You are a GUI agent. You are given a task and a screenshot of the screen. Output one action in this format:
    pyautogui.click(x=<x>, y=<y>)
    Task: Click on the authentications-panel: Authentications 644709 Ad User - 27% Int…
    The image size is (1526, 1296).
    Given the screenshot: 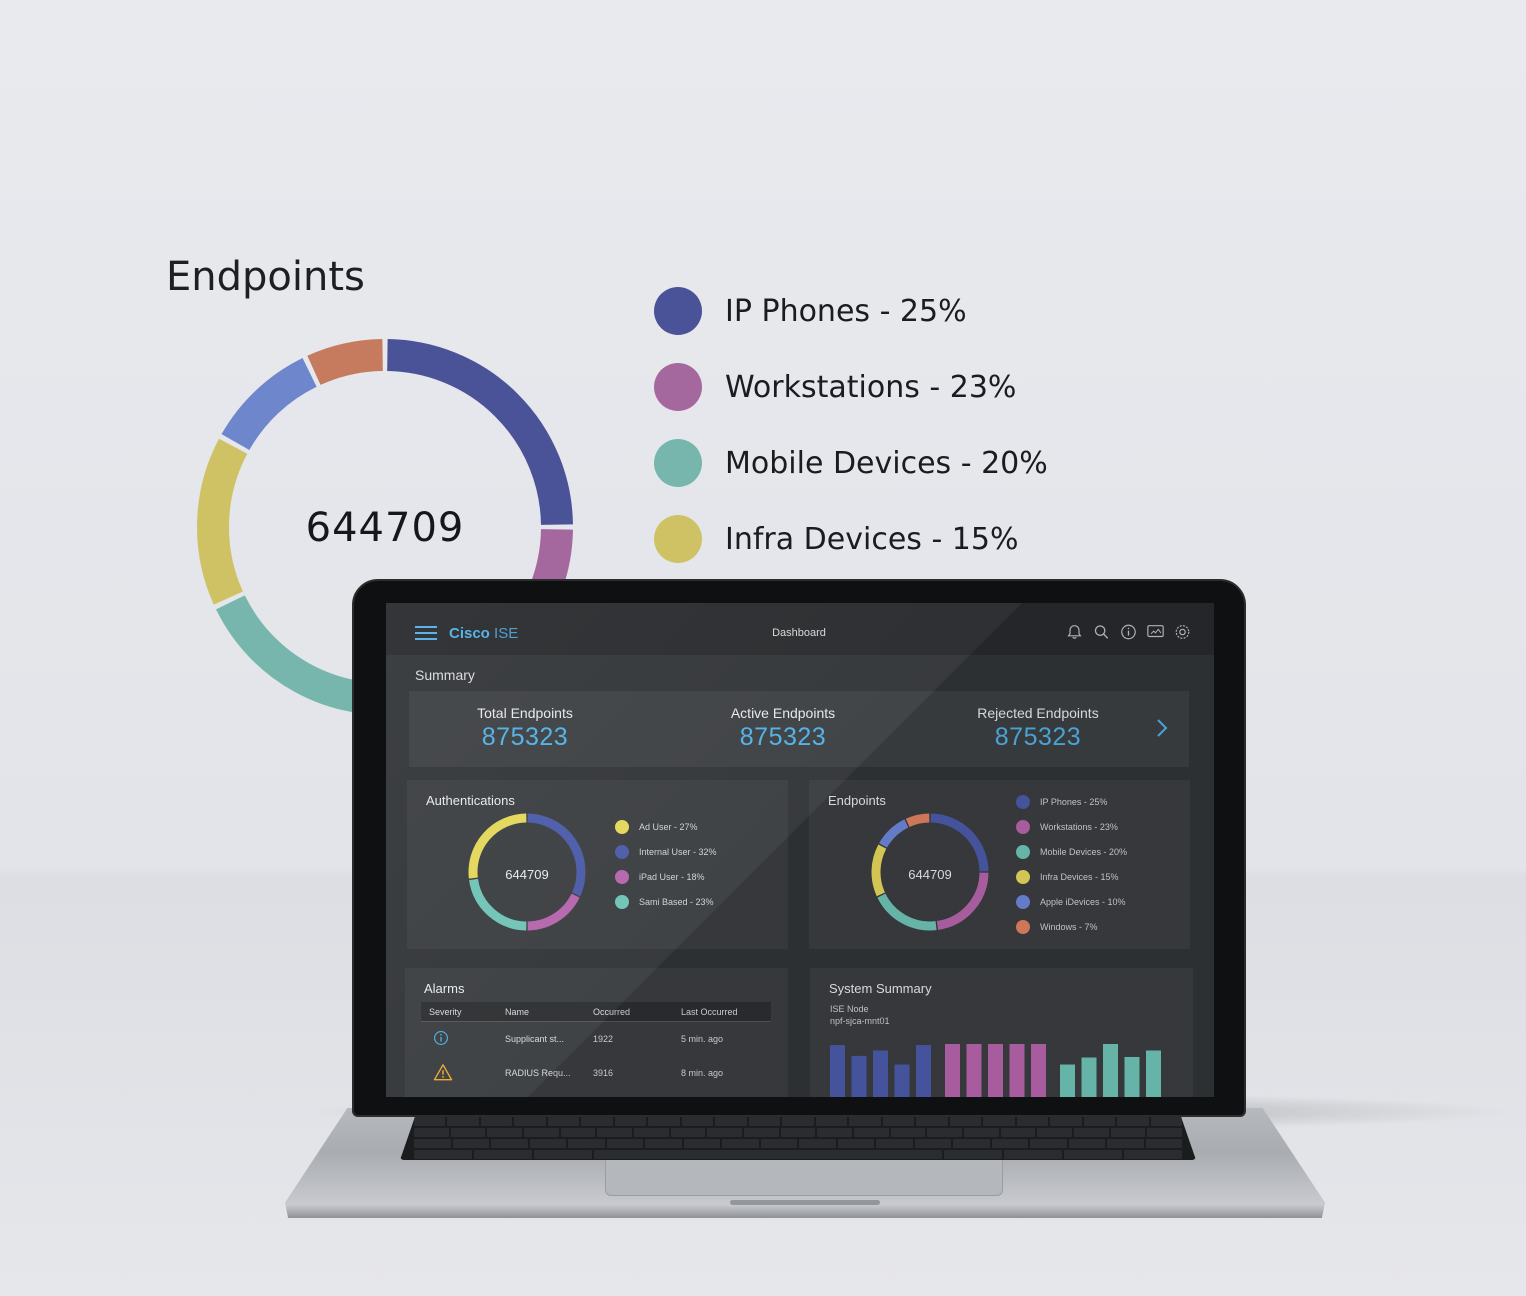 What is the action you would take?
    pyautogui.click(x=597, y=864)
    